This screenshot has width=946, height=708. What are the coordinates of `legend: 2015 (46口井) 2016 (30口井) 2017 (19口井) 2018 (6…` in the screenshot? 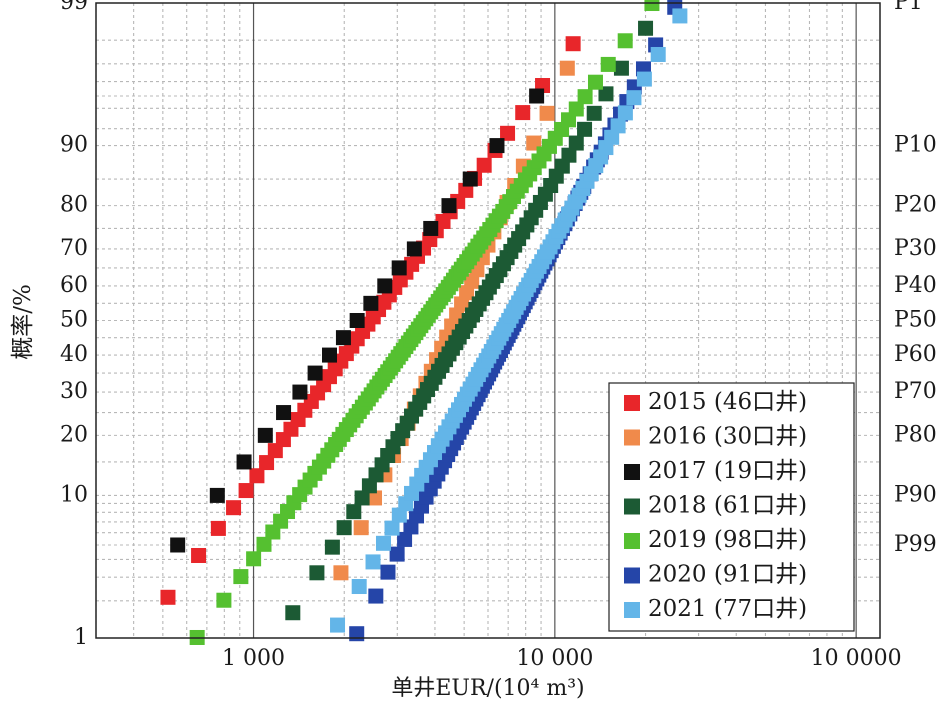 It's located at (731, 507).